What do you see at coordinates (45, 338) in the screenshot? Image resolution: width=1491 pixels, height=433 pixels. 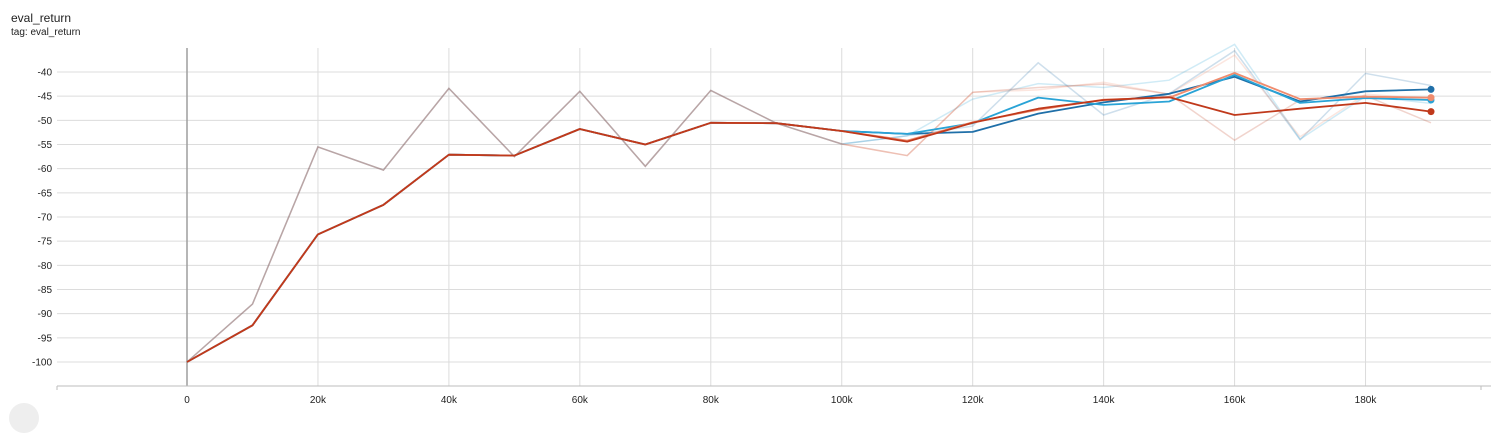 I see `y-tick-label: -95` at bounding box center [45, 338].